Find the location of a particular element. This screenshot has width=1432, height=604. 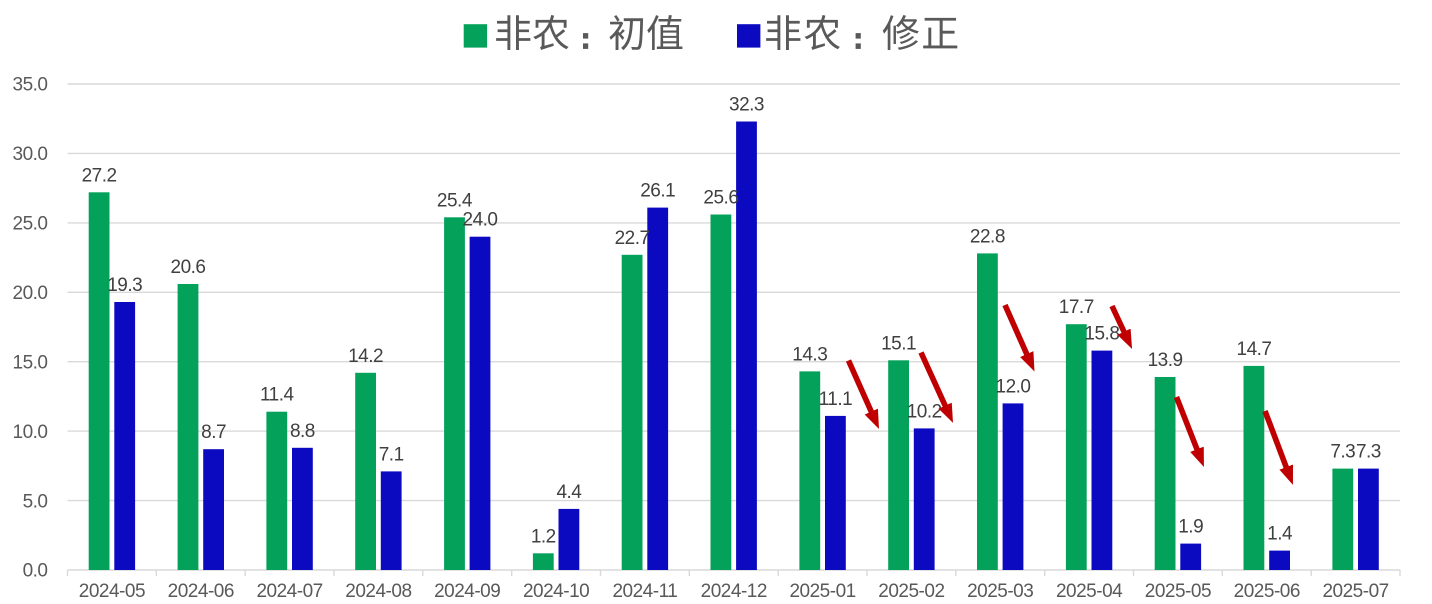

svg-text: 1.9 is located at coordinates (1190, 527).